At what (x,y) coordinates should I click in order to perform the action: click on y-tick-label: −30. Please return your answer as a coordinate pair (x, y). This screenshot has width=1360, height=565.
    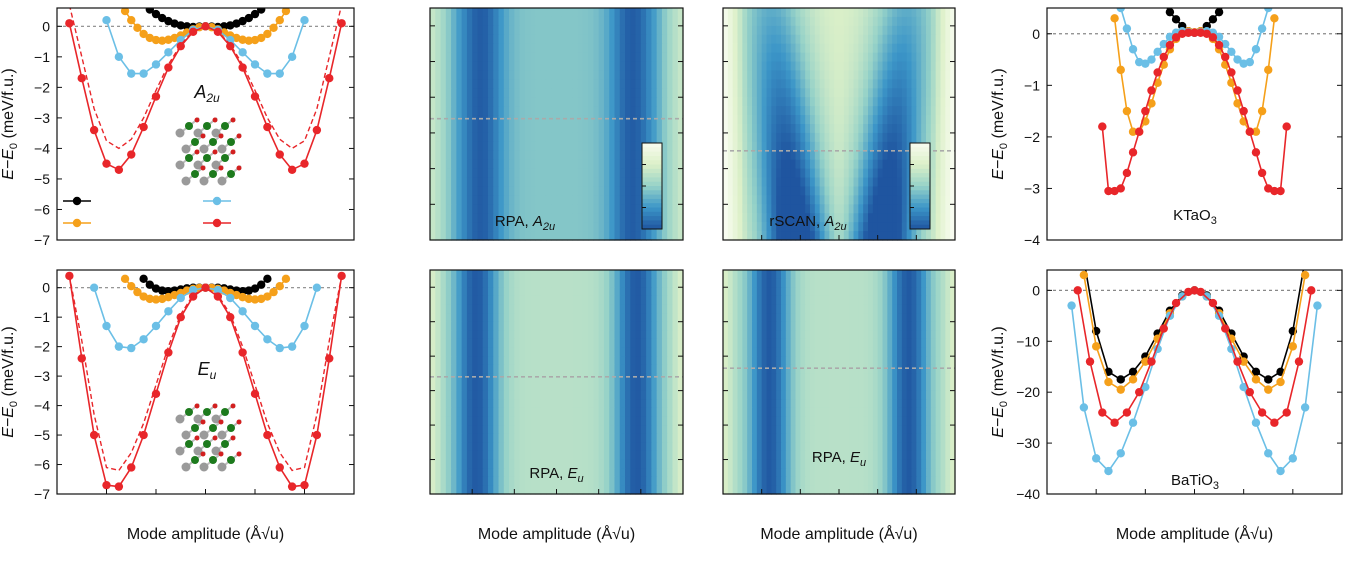
    Looking at the image, I should click on (1028, 443).